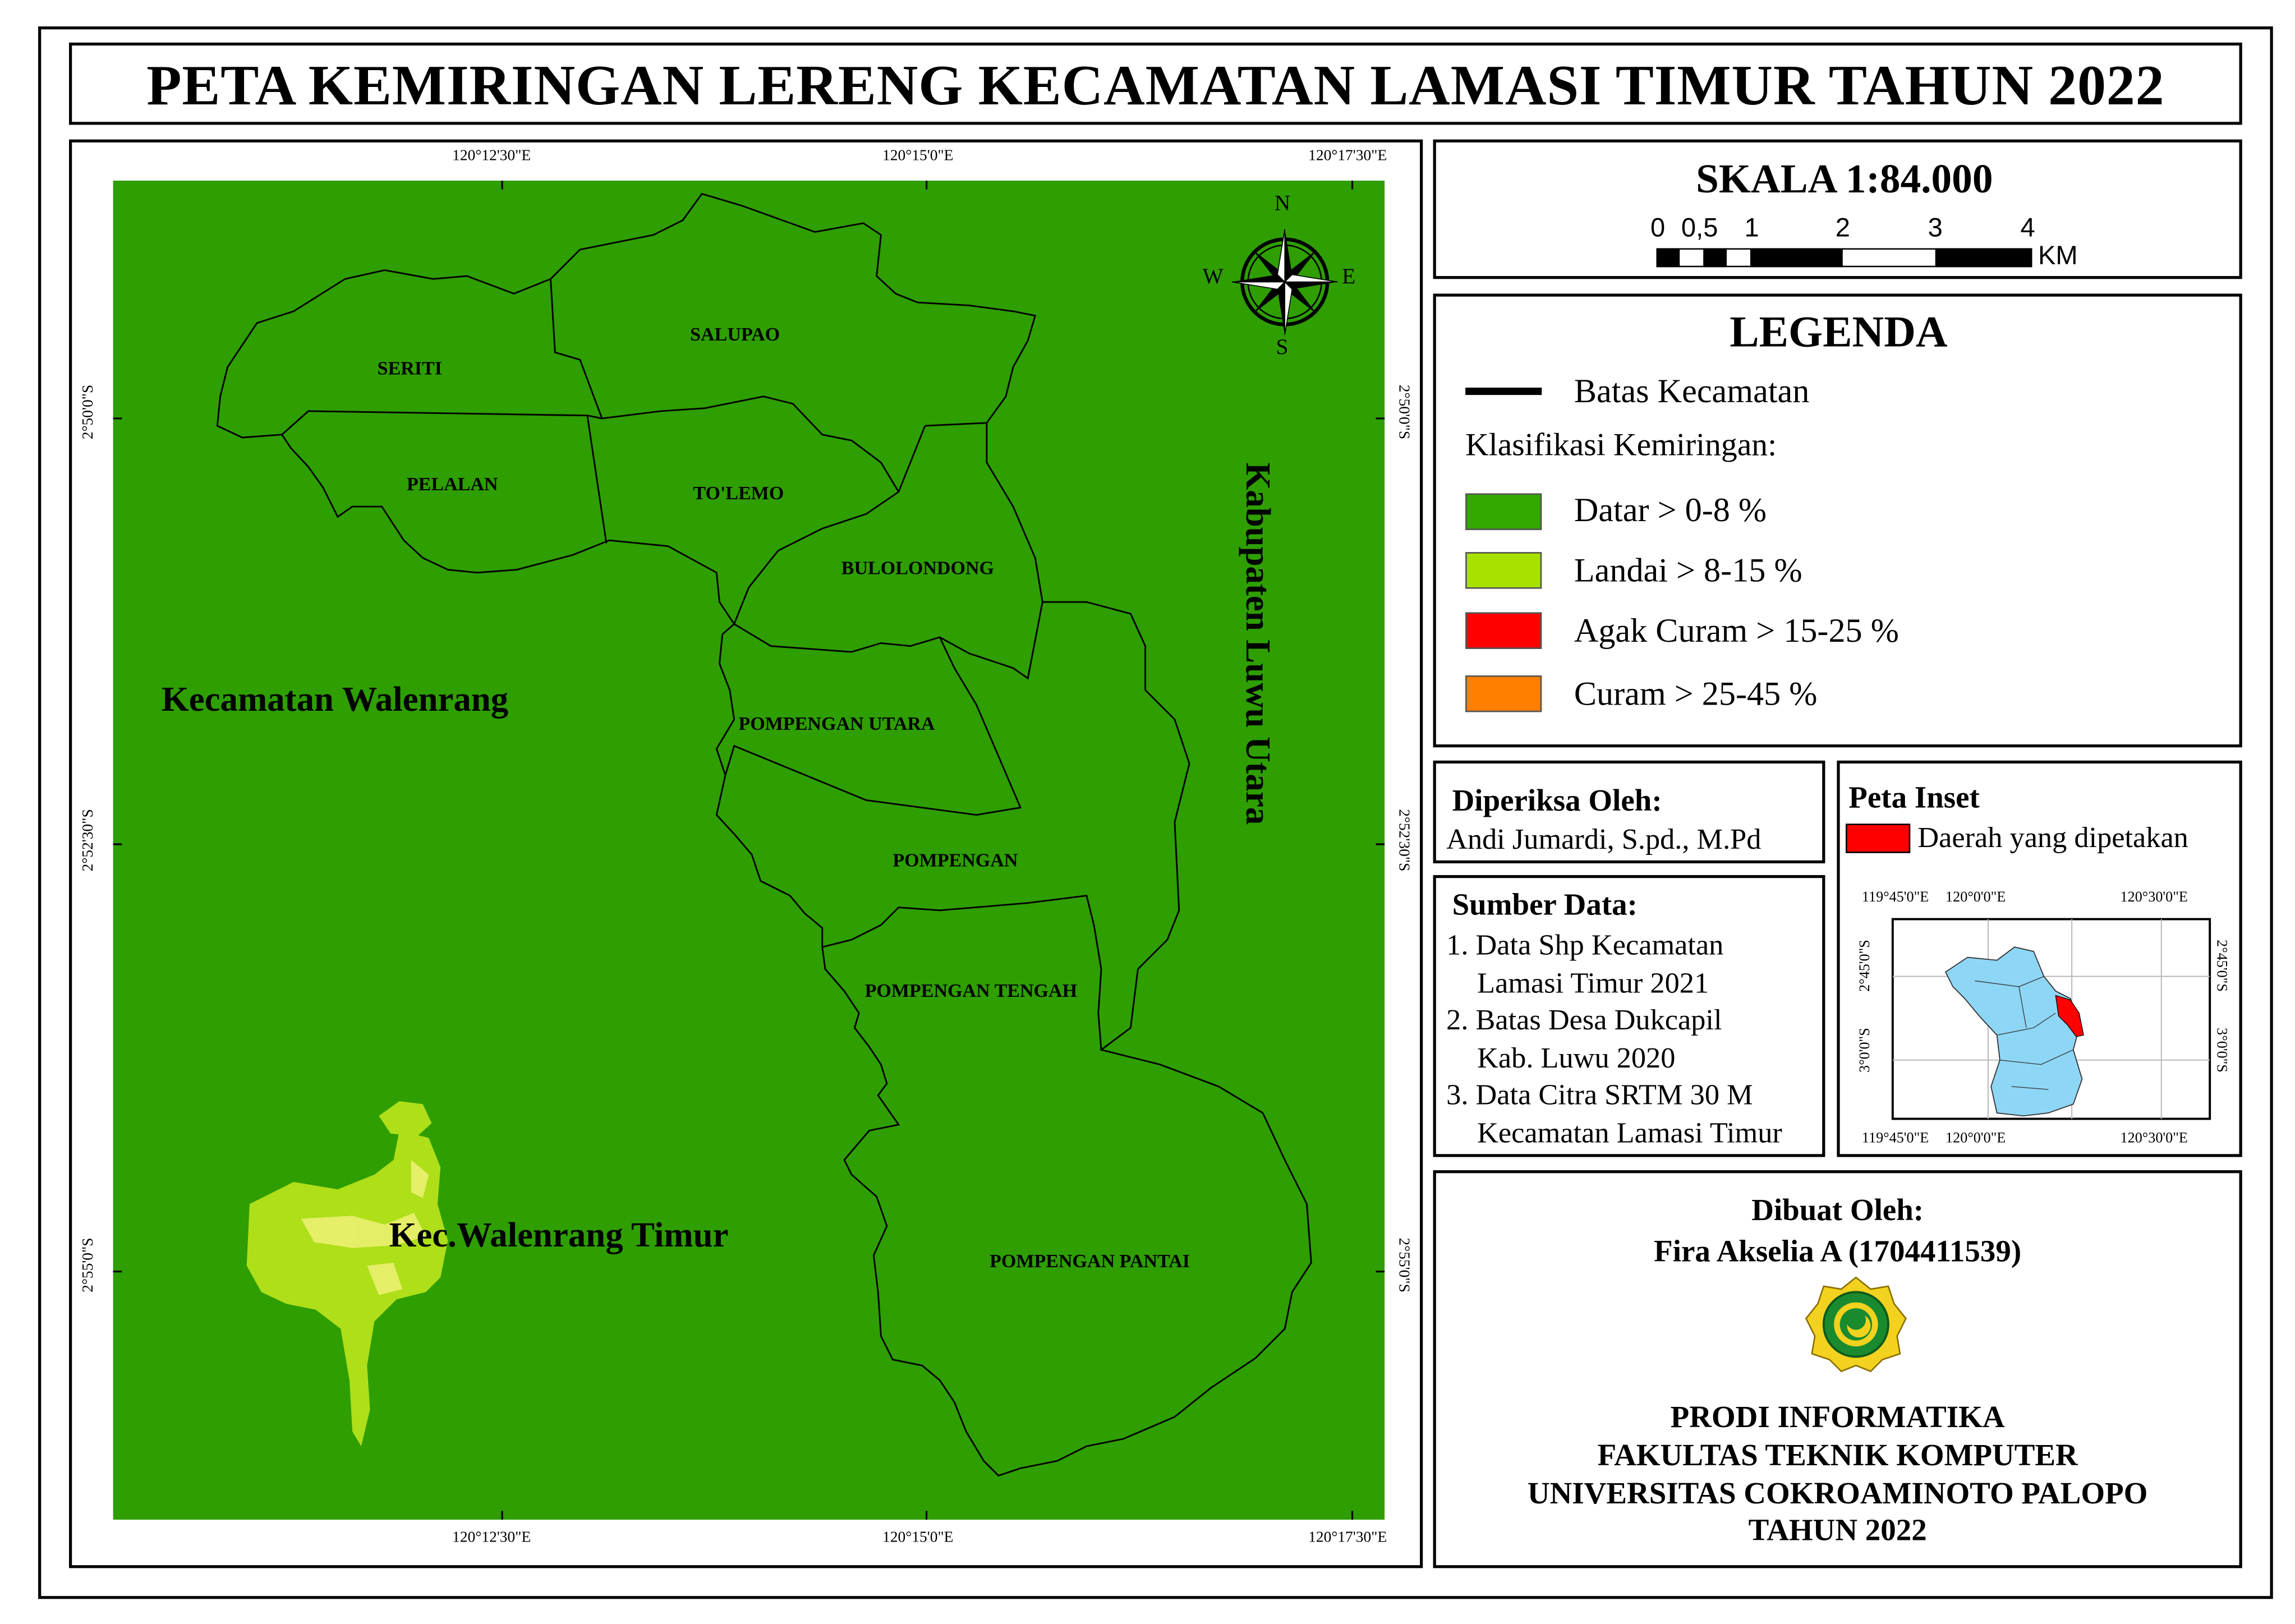 Image resolution: width=2295 pixels, height=1624 pixels. Describe the element at coordinates (1630, 1134) in the screenshot. I see `source-item-3b: Kecamatan Lamasi Timur` at that location.